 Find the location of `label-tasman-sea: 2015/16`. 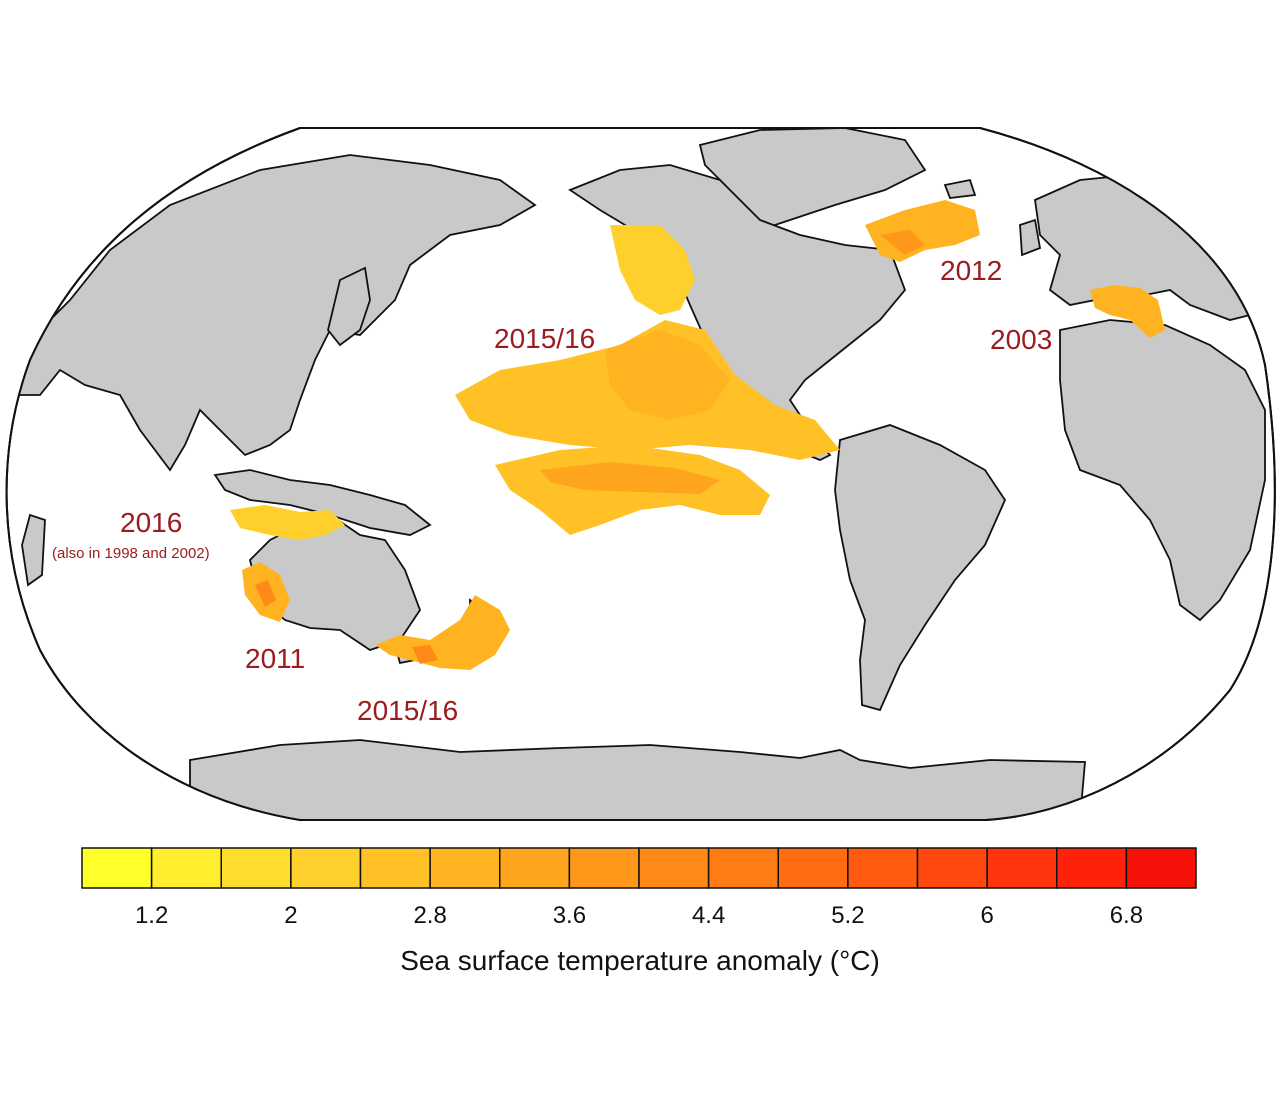

label-tasman-sea: 2015/16 is located at coordinates (407, 710).